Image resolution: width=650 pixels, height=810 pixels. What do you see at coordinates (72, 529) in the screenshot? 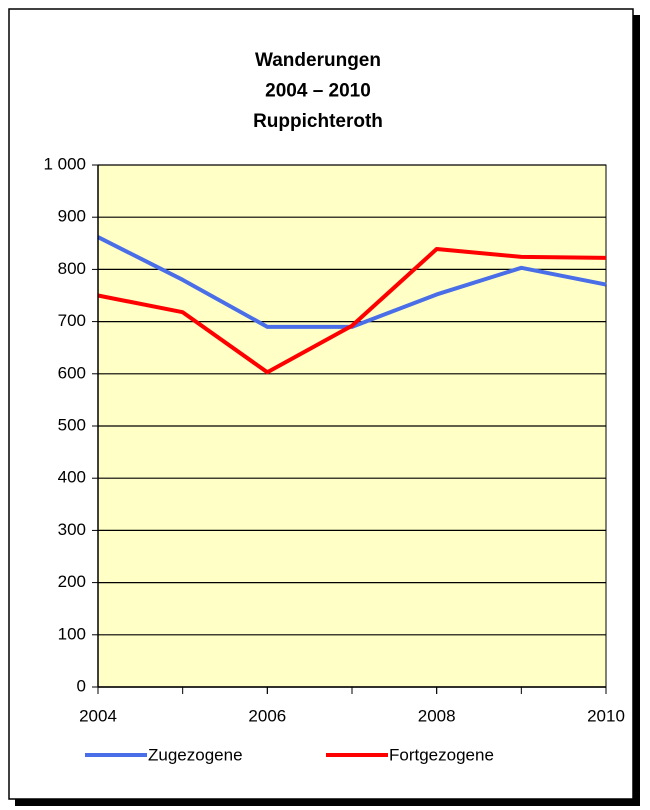
I see `y-tick-label: 300` at bounding box center [72, 529].